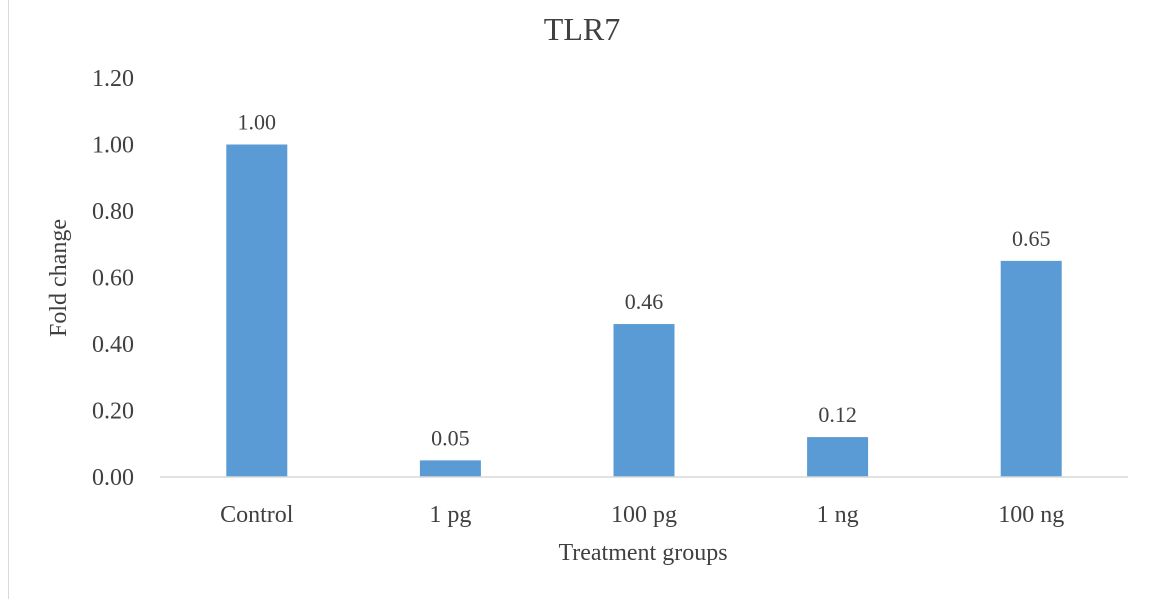 This screenshot has width=1150, height=604. I want to click on x-tick-label: Control, so click(257, 515).